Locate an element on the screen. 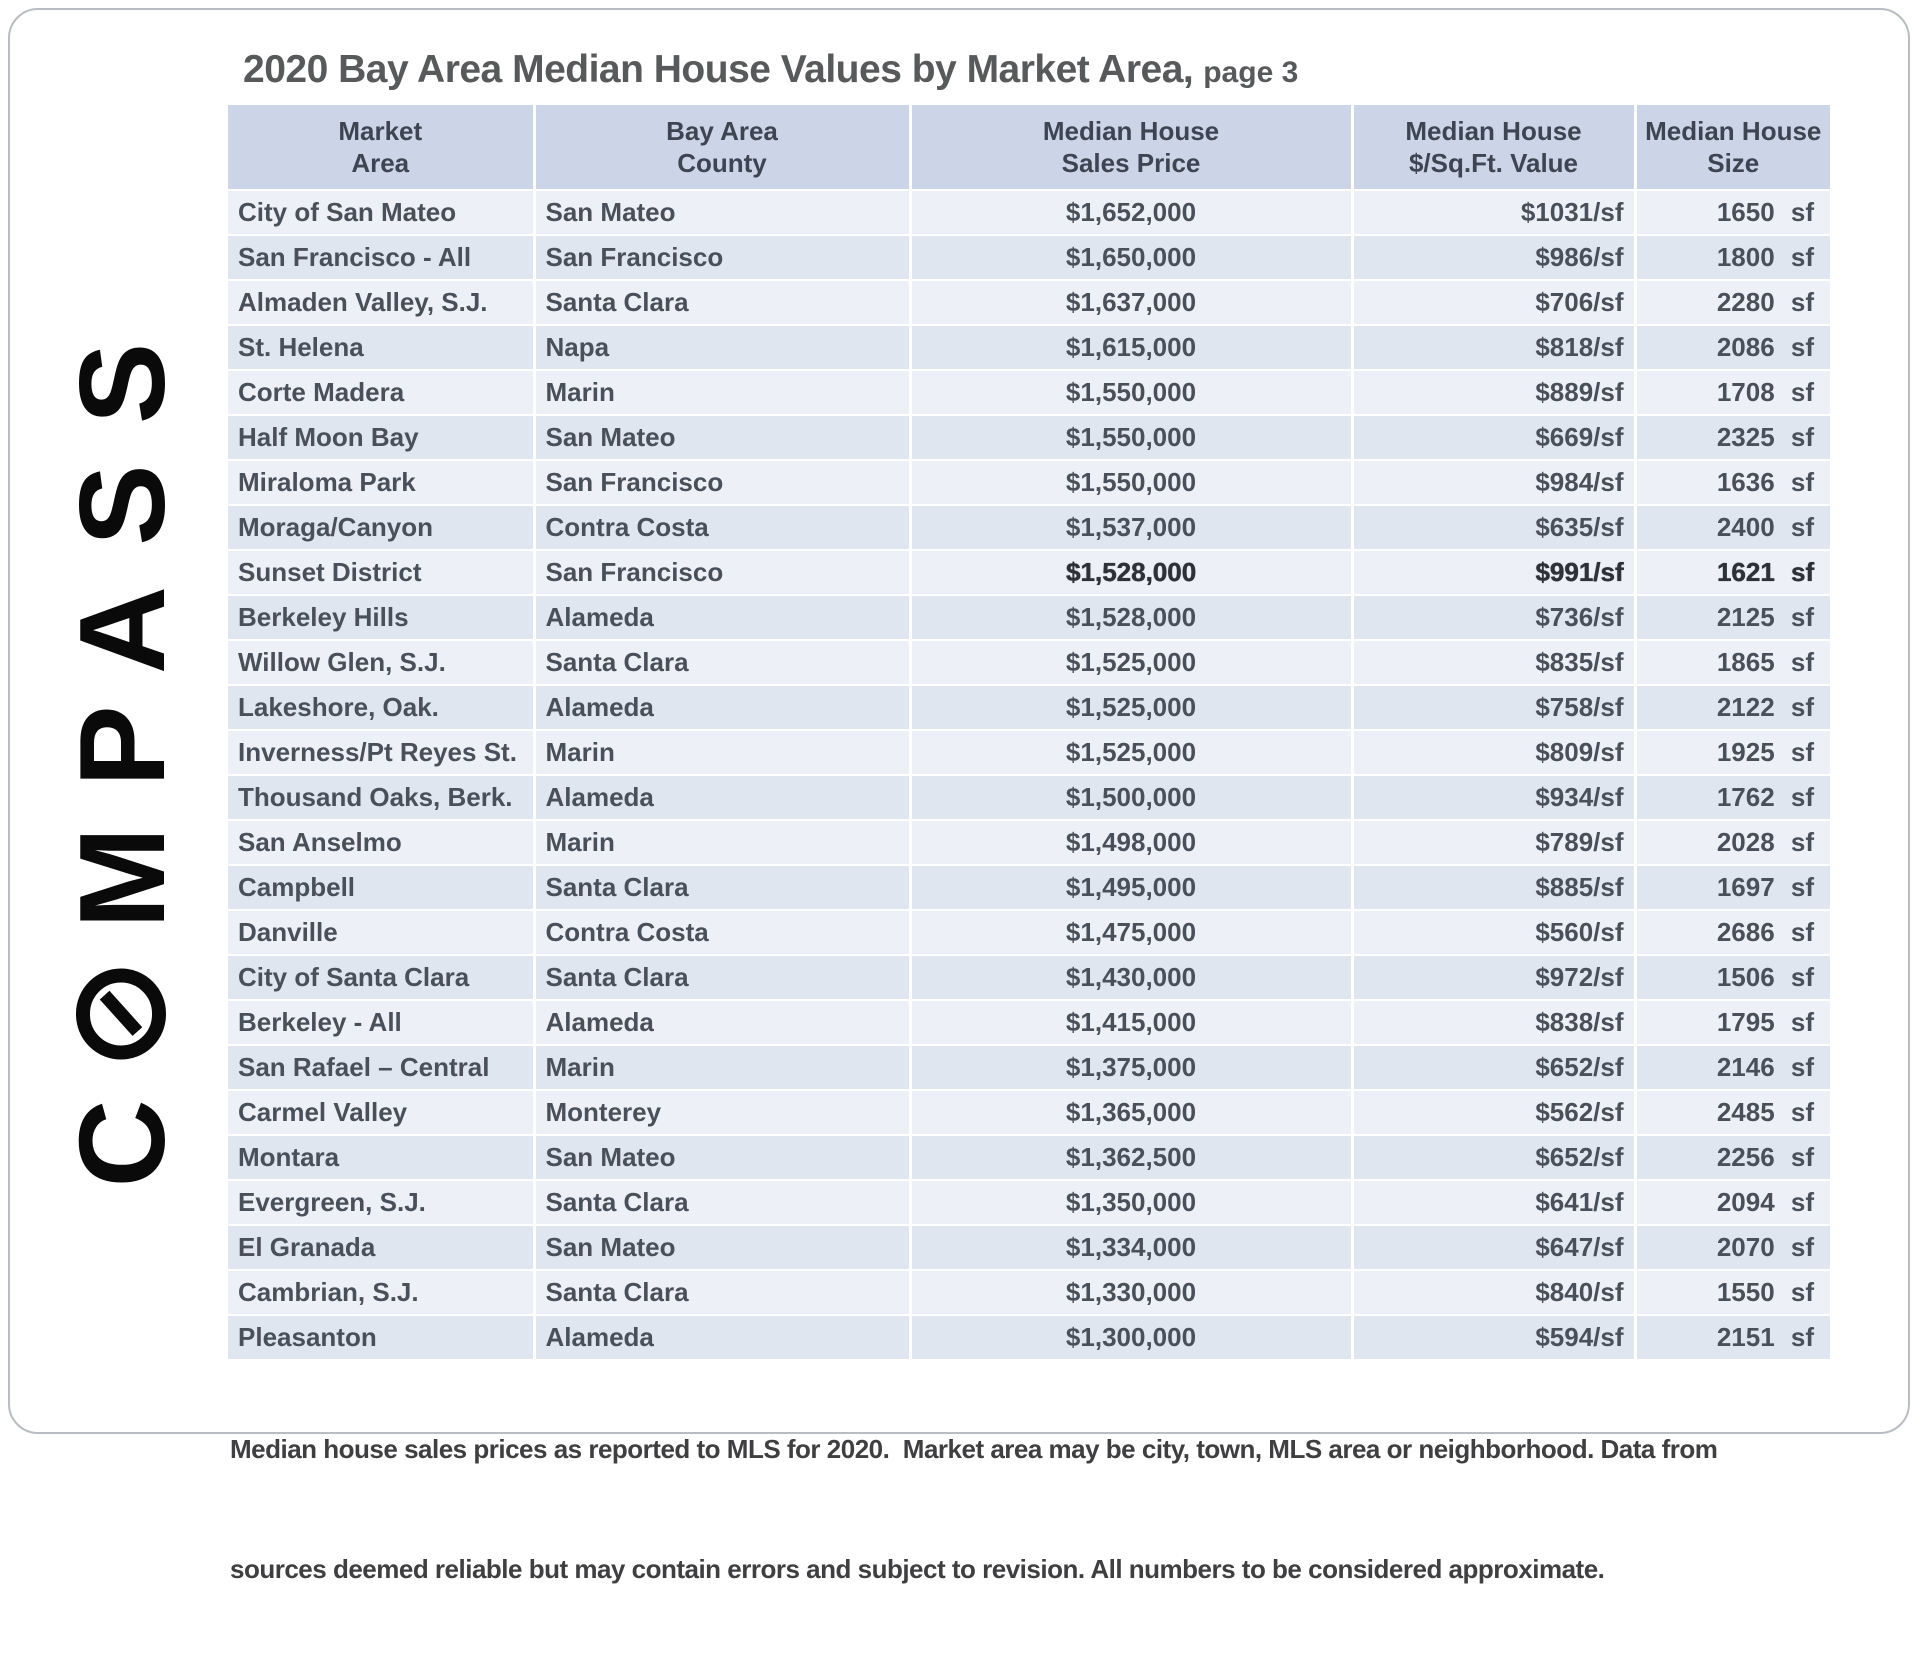  cell-price-per-sqft: $809/sf is located at coordinates (1493, 752).